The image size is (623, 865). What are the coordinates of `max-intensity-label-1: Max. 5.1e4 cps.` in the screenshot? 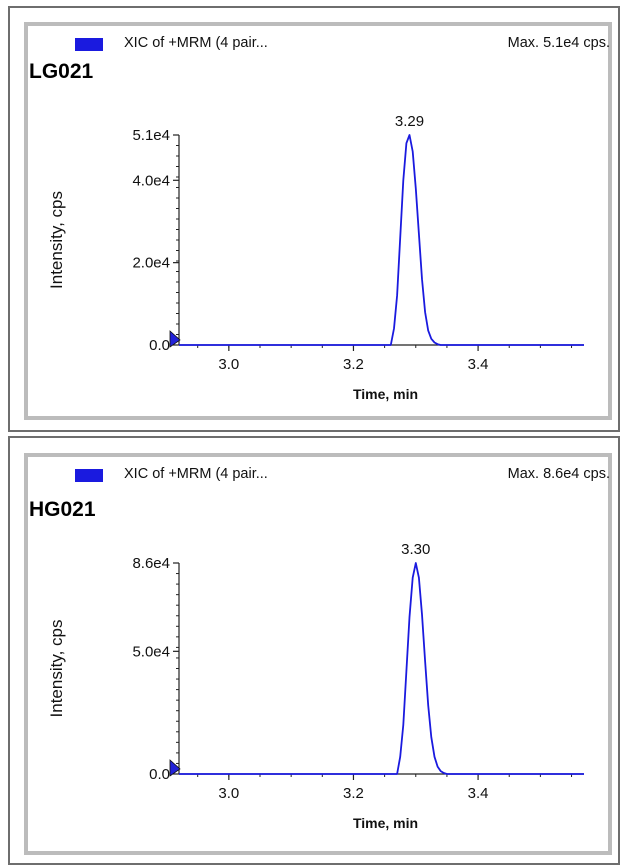 It's located at (558, 43).